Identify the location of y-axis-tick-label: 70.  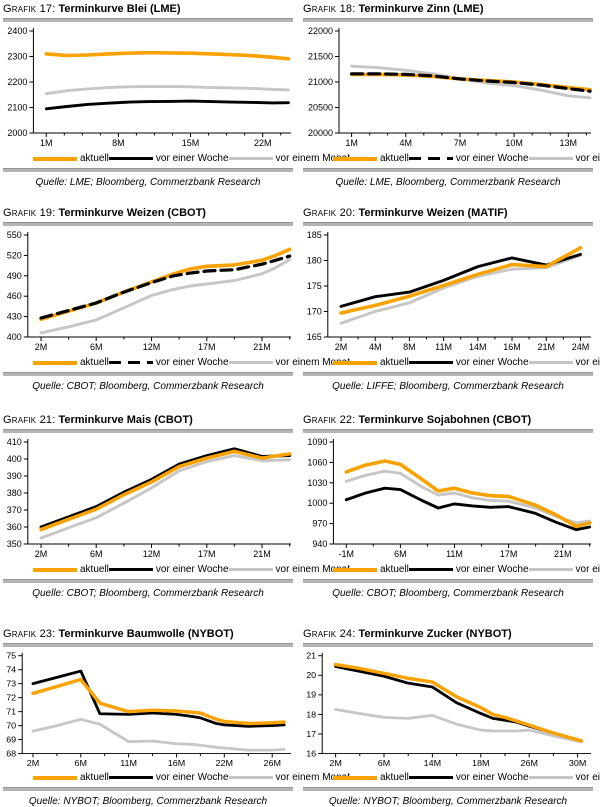
(11, 726).